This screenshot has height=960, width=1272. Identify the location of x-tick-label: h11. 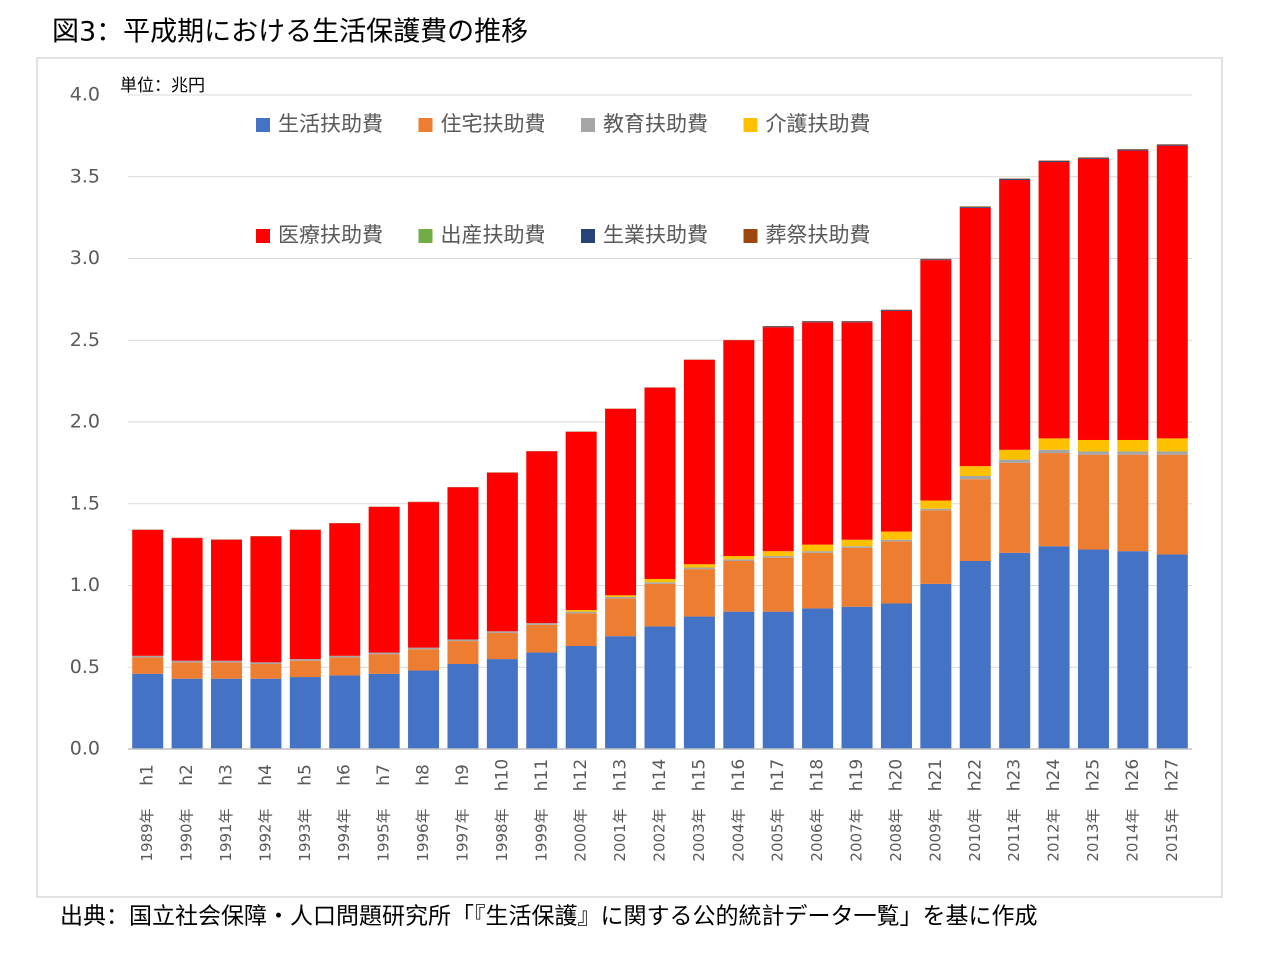
(542, 775).